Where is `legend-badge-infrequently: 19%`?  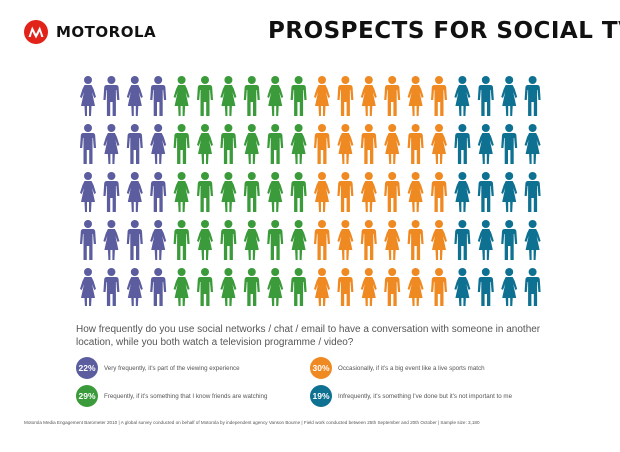
legend-badge-infrequently: 19% is located at coordinates (321, 396).